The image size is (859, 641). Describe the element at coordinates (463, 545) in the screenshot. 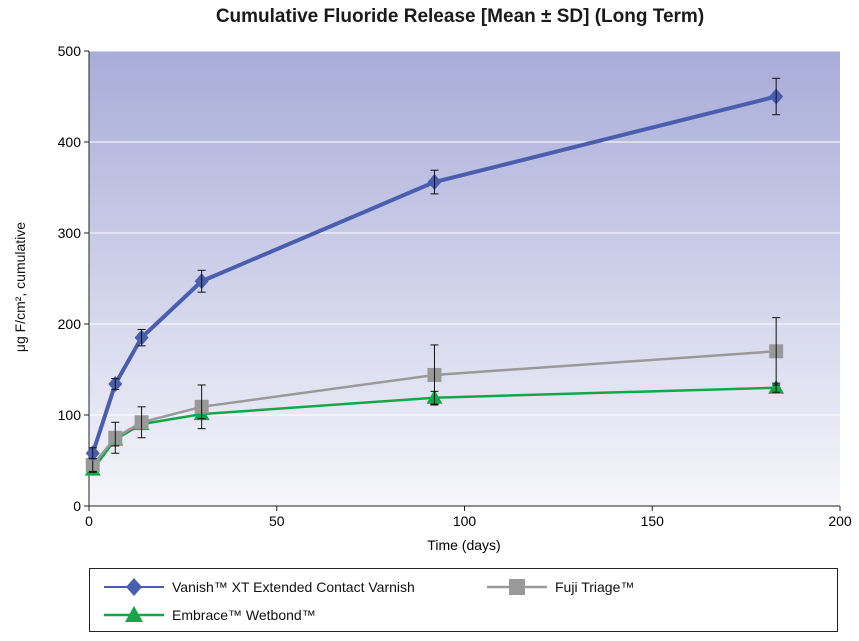

I see `x-axis-label: Time (days)` at that location.